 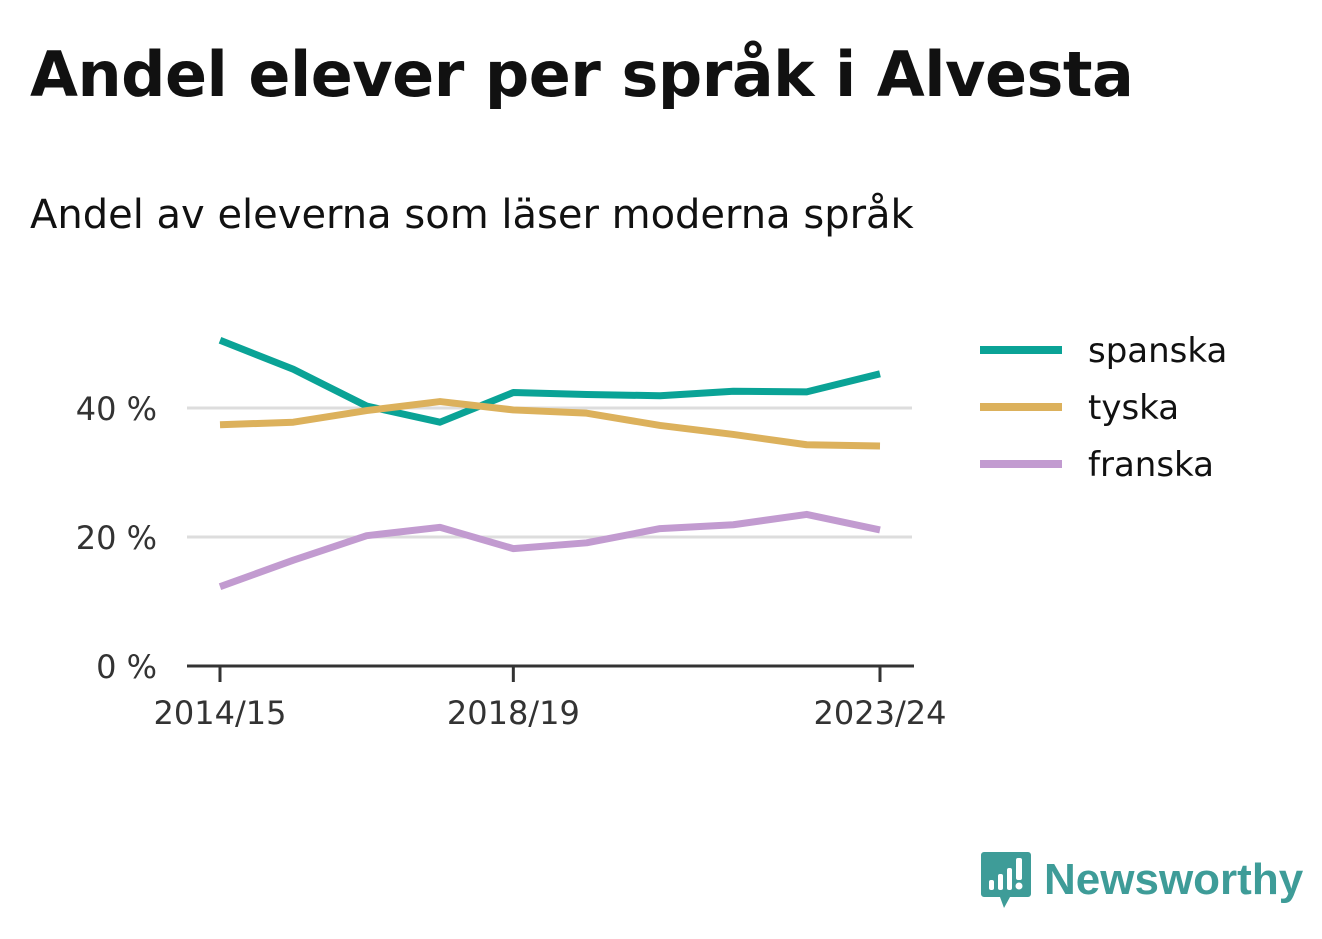 I want to click on x-tick-label: 2018/19, so click(x=513, y=713).